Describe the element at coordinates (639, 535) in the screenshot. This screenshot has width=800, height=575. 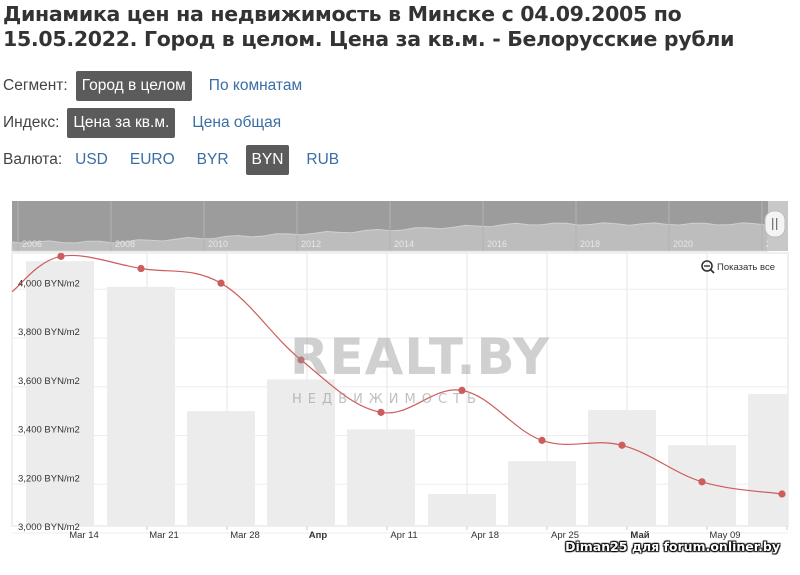
I see `x-tick-label: Май` at that location.